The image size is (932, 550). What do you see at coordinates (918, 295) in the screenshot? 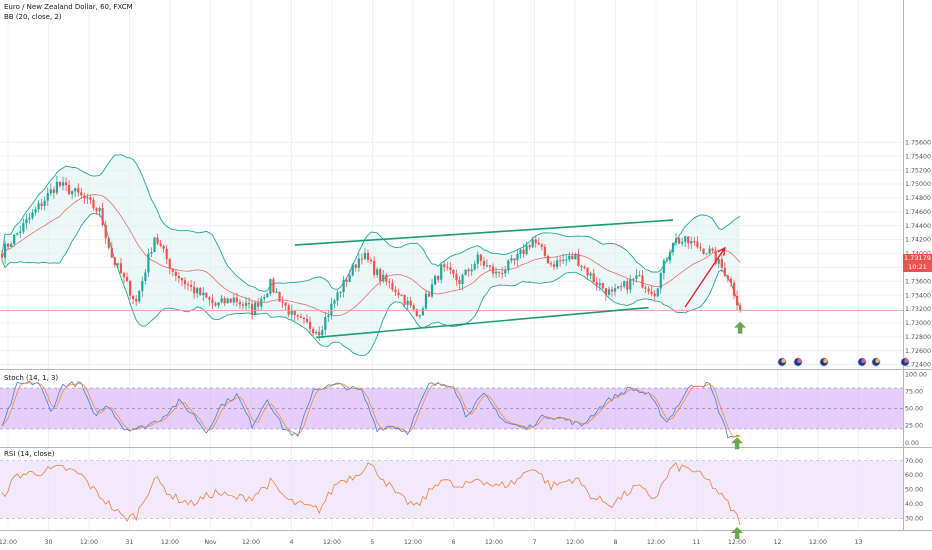
I see `price-tick-label: 1.73400` at bounding box center [918, 295].